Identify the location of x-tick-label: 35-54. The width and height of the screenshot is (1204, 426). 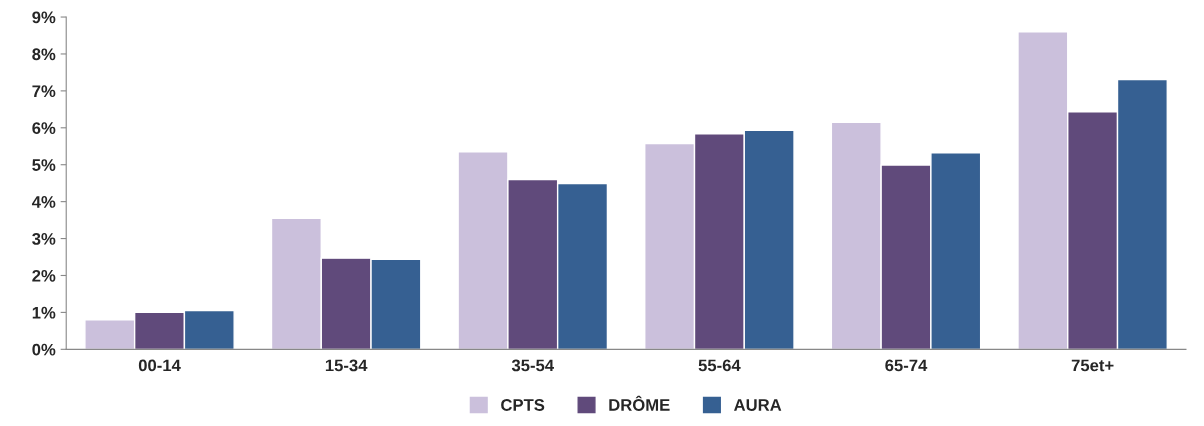
(532, 365).